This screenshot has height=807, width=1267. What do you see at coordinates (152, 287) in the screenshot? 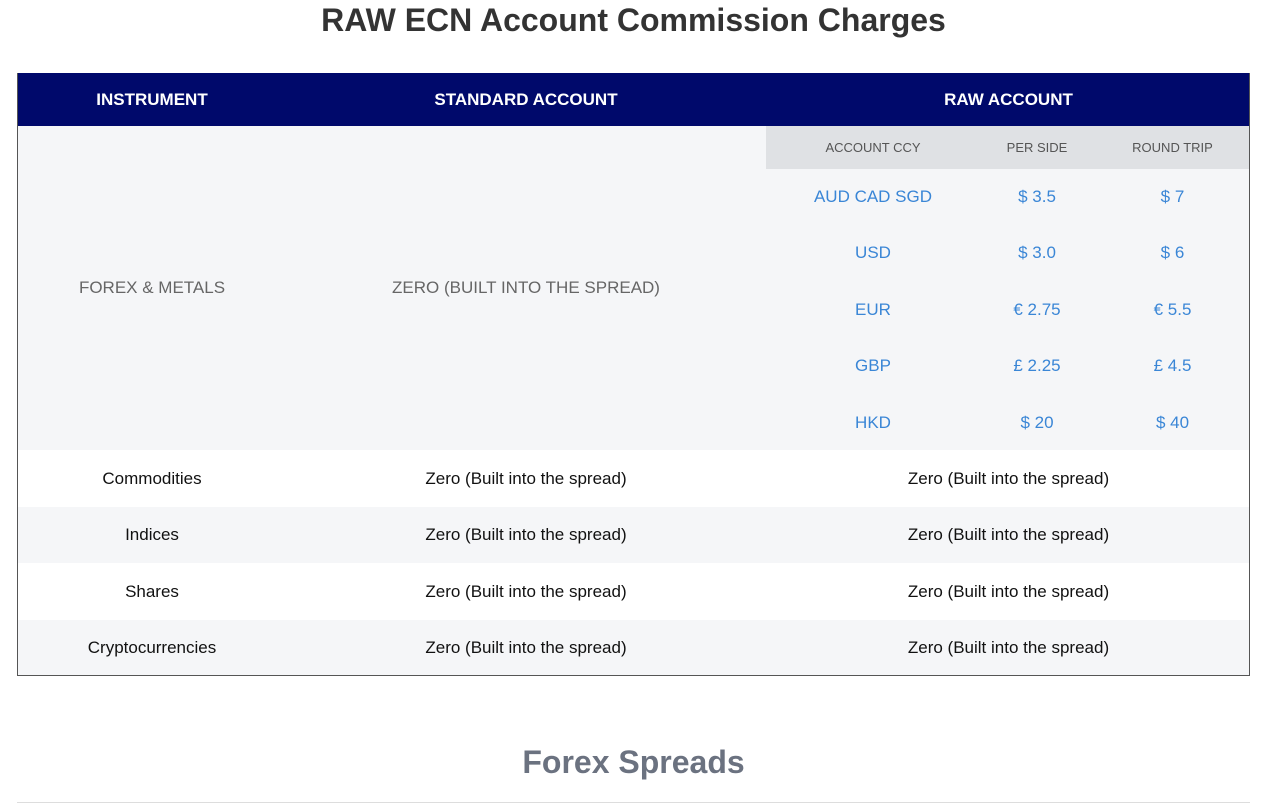
I see `instrument-cell: FOREX & METALS` at bounding box center [152, 287].